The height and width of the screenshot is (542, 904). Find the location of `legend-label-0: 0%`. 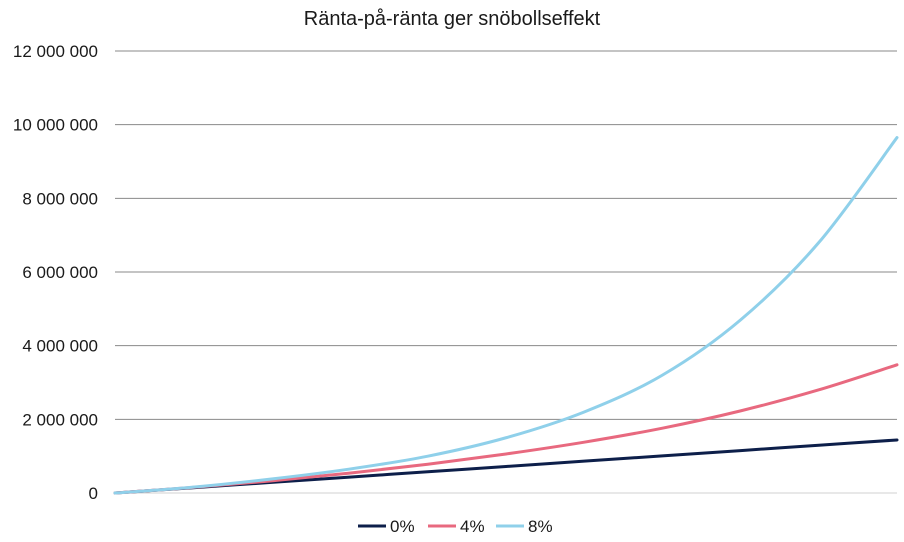

legend-label-0: 0% is located at coordinates (402, 526).